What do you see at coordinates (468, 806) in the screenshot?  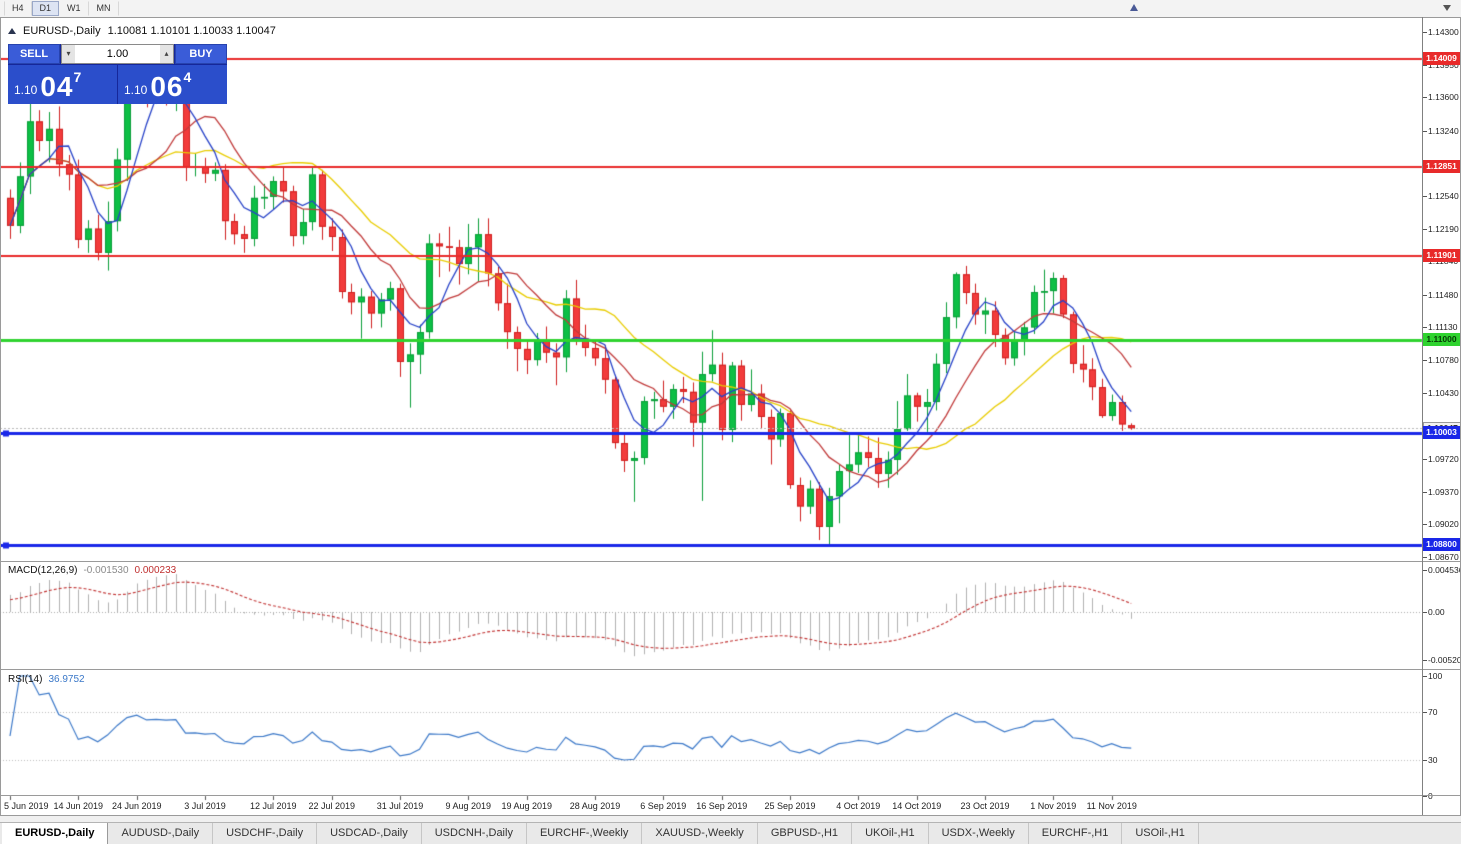 I see `date-axis-label: 9 Aug 2019` at bounding box center [468, 806].